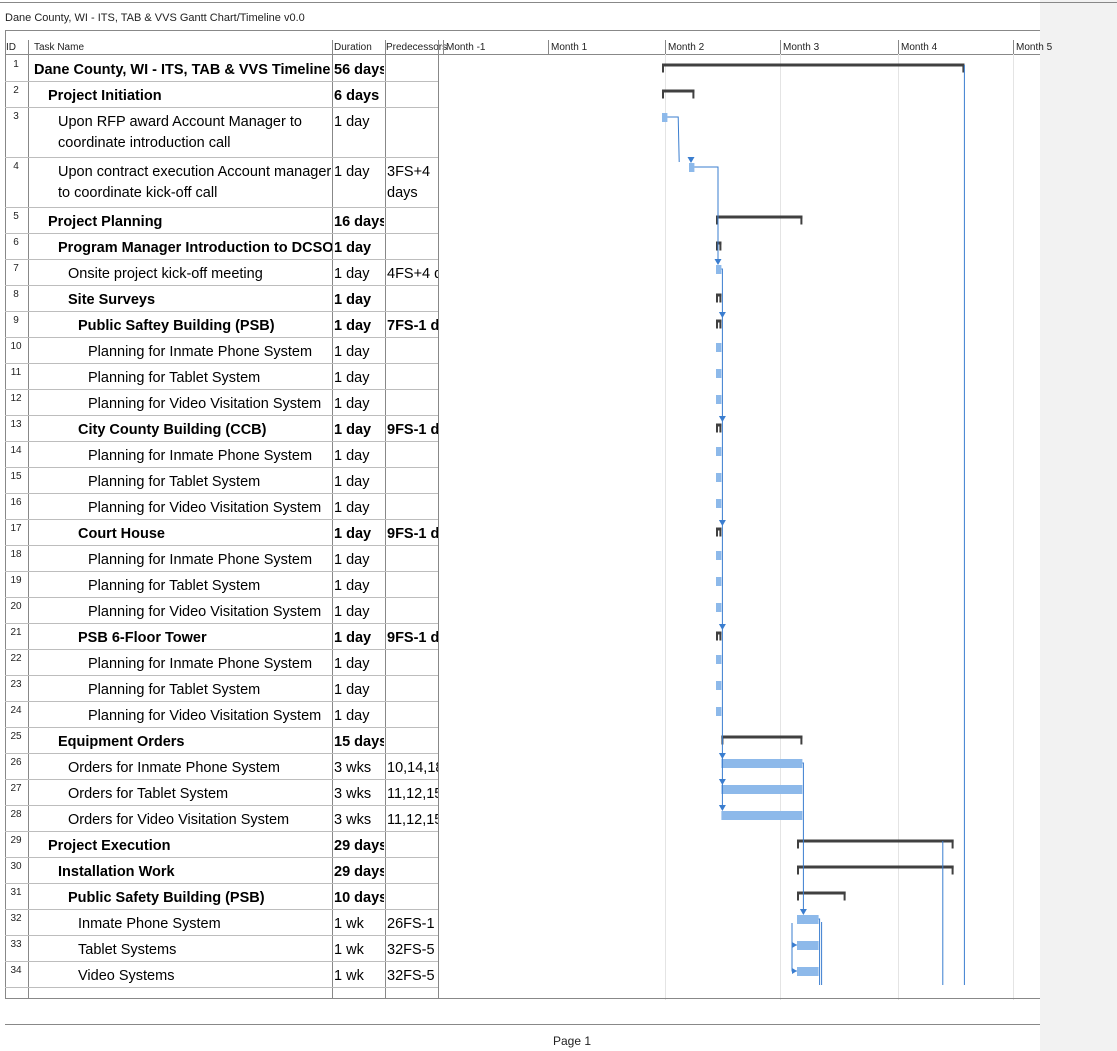  What do you see at coordinates (16, 216) in the screenshot?
I see `task-id: 5` at bounding box center [16, 216].